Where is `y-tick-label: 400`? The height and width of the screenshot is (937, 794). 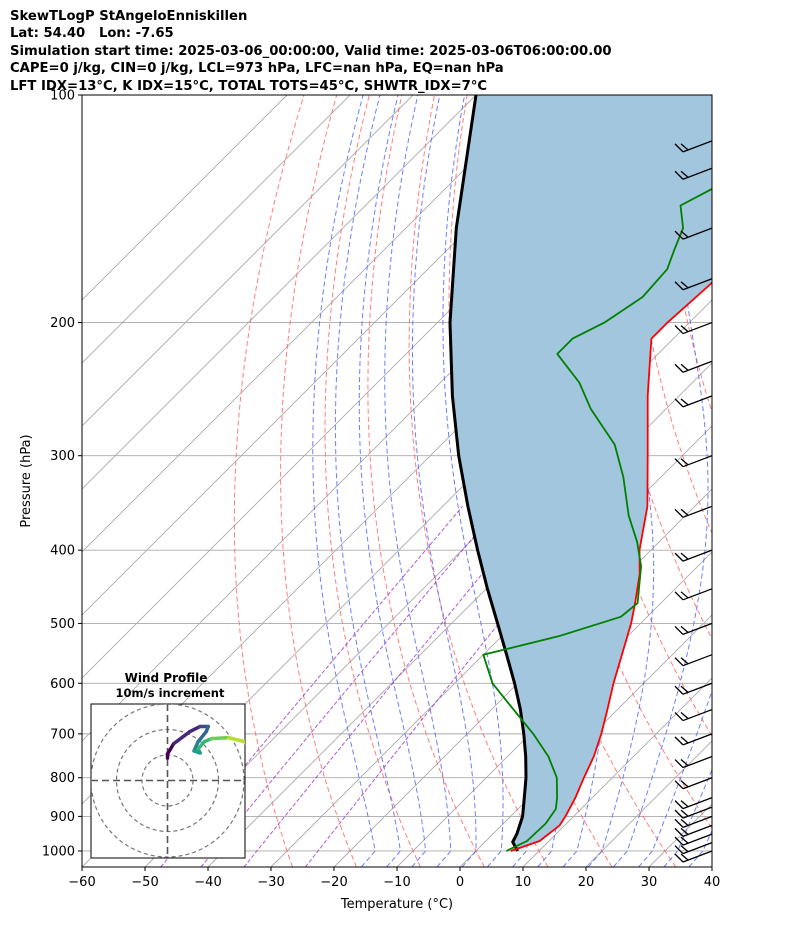
y-tick-label: 400 is located at coordinates (62, 551).